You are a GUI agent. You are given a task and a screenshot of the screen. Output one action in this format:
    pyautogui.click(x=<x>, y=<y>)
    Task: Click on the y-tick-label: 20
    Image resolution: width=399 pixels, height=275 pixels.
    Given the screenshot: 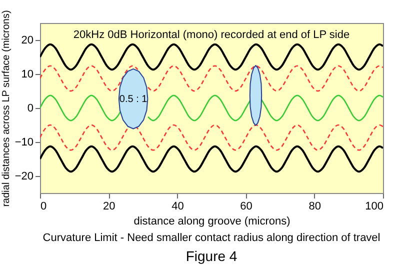 What is the action you would take?
    pyautogui.click(x=27, y=40)
    